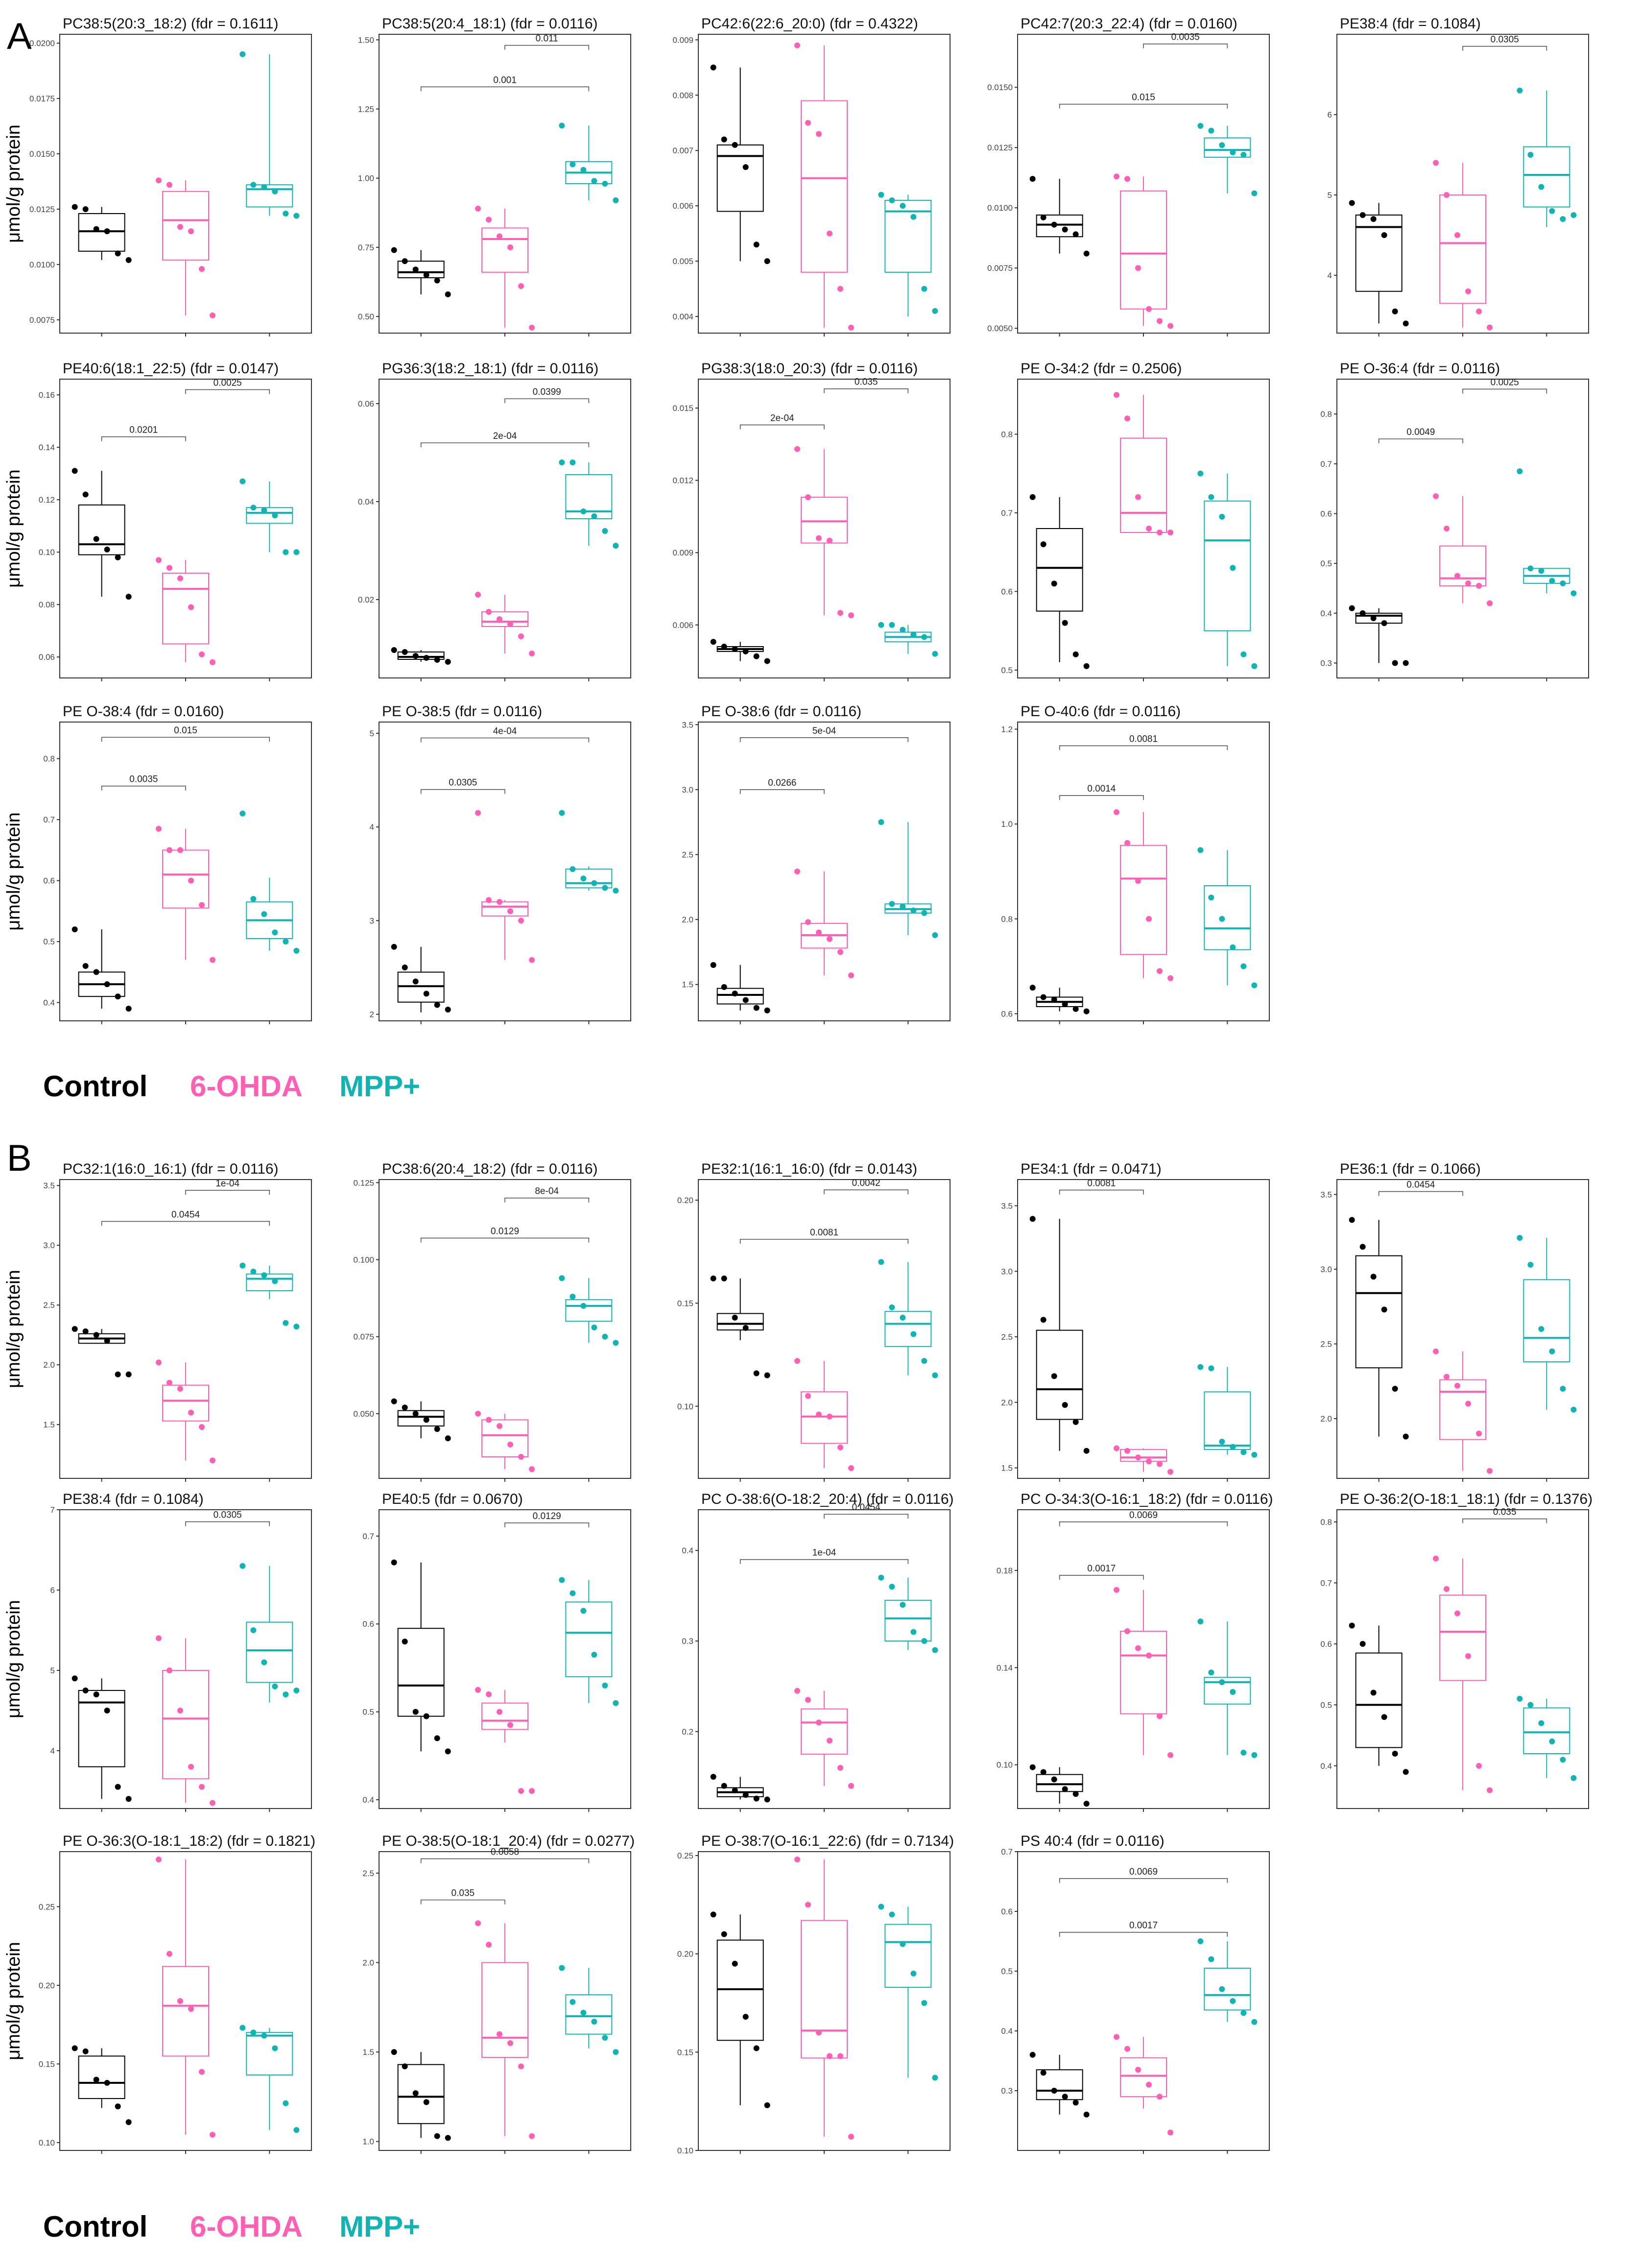 This screenshot has height=2268, width=1641. What do you see at coordinates (1420, 369) in the screenshot?
I see `chart-title: PE O-36:4 (fdr = 0.0116)` at bounding box center [1420, 369].